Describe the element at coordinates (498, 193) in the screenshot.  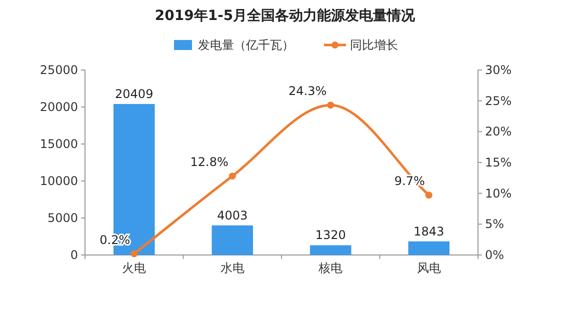
I see `y2-tick-label: 10%` at that location.